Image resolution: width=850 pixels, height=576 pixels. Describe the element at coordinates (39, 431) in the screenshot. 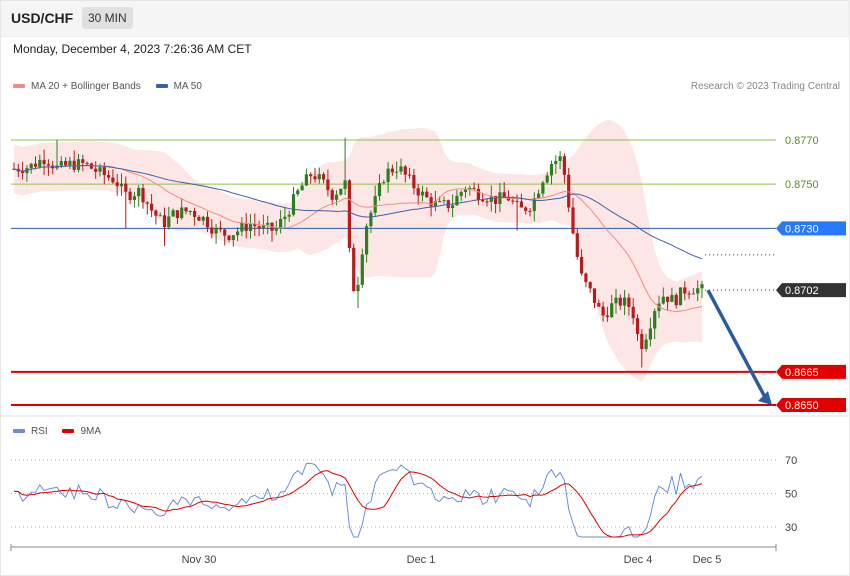

I see `rsi-legend-label: RSI` at that location.